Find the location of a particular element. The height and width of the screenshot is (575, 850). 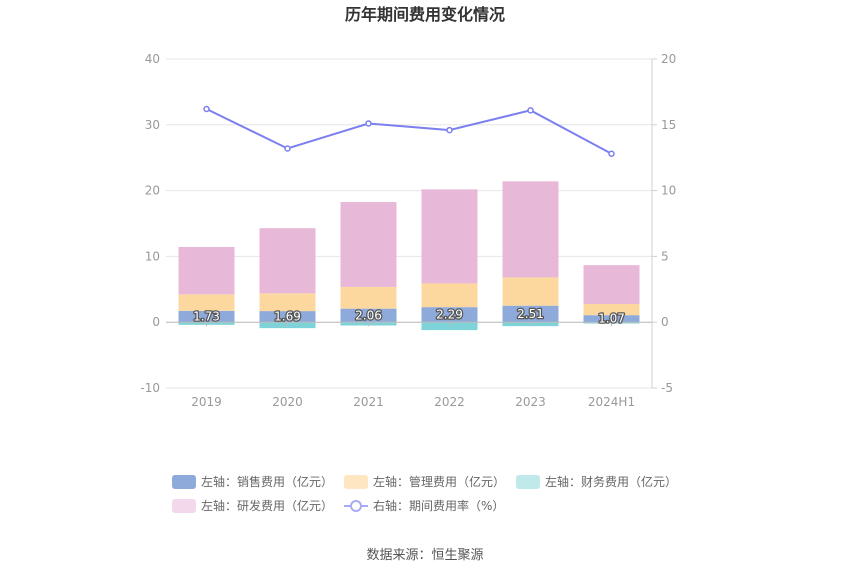

left-axis: -10 0 10 20 30 40 is located at coordinates (150, 223).